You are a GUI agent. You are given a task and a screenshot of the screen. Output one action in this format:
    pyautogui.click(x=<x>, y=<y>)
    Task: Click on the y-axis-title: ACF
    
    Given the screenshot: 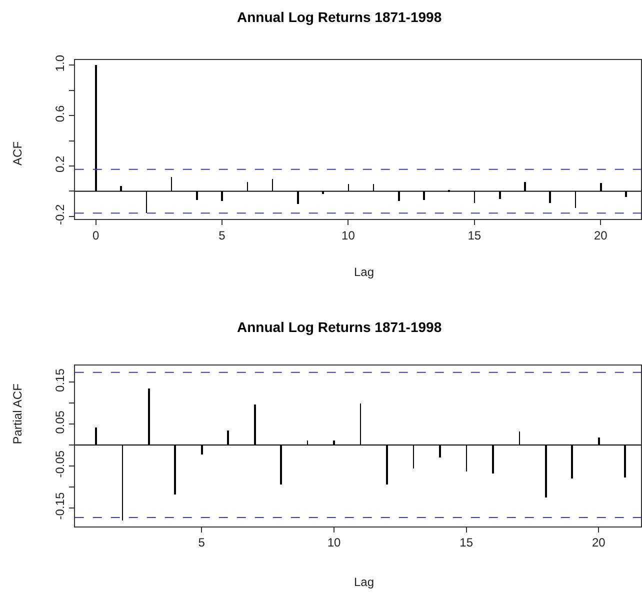 What is the action you would take?
    pyautogui.click(x=17, y=153)
    